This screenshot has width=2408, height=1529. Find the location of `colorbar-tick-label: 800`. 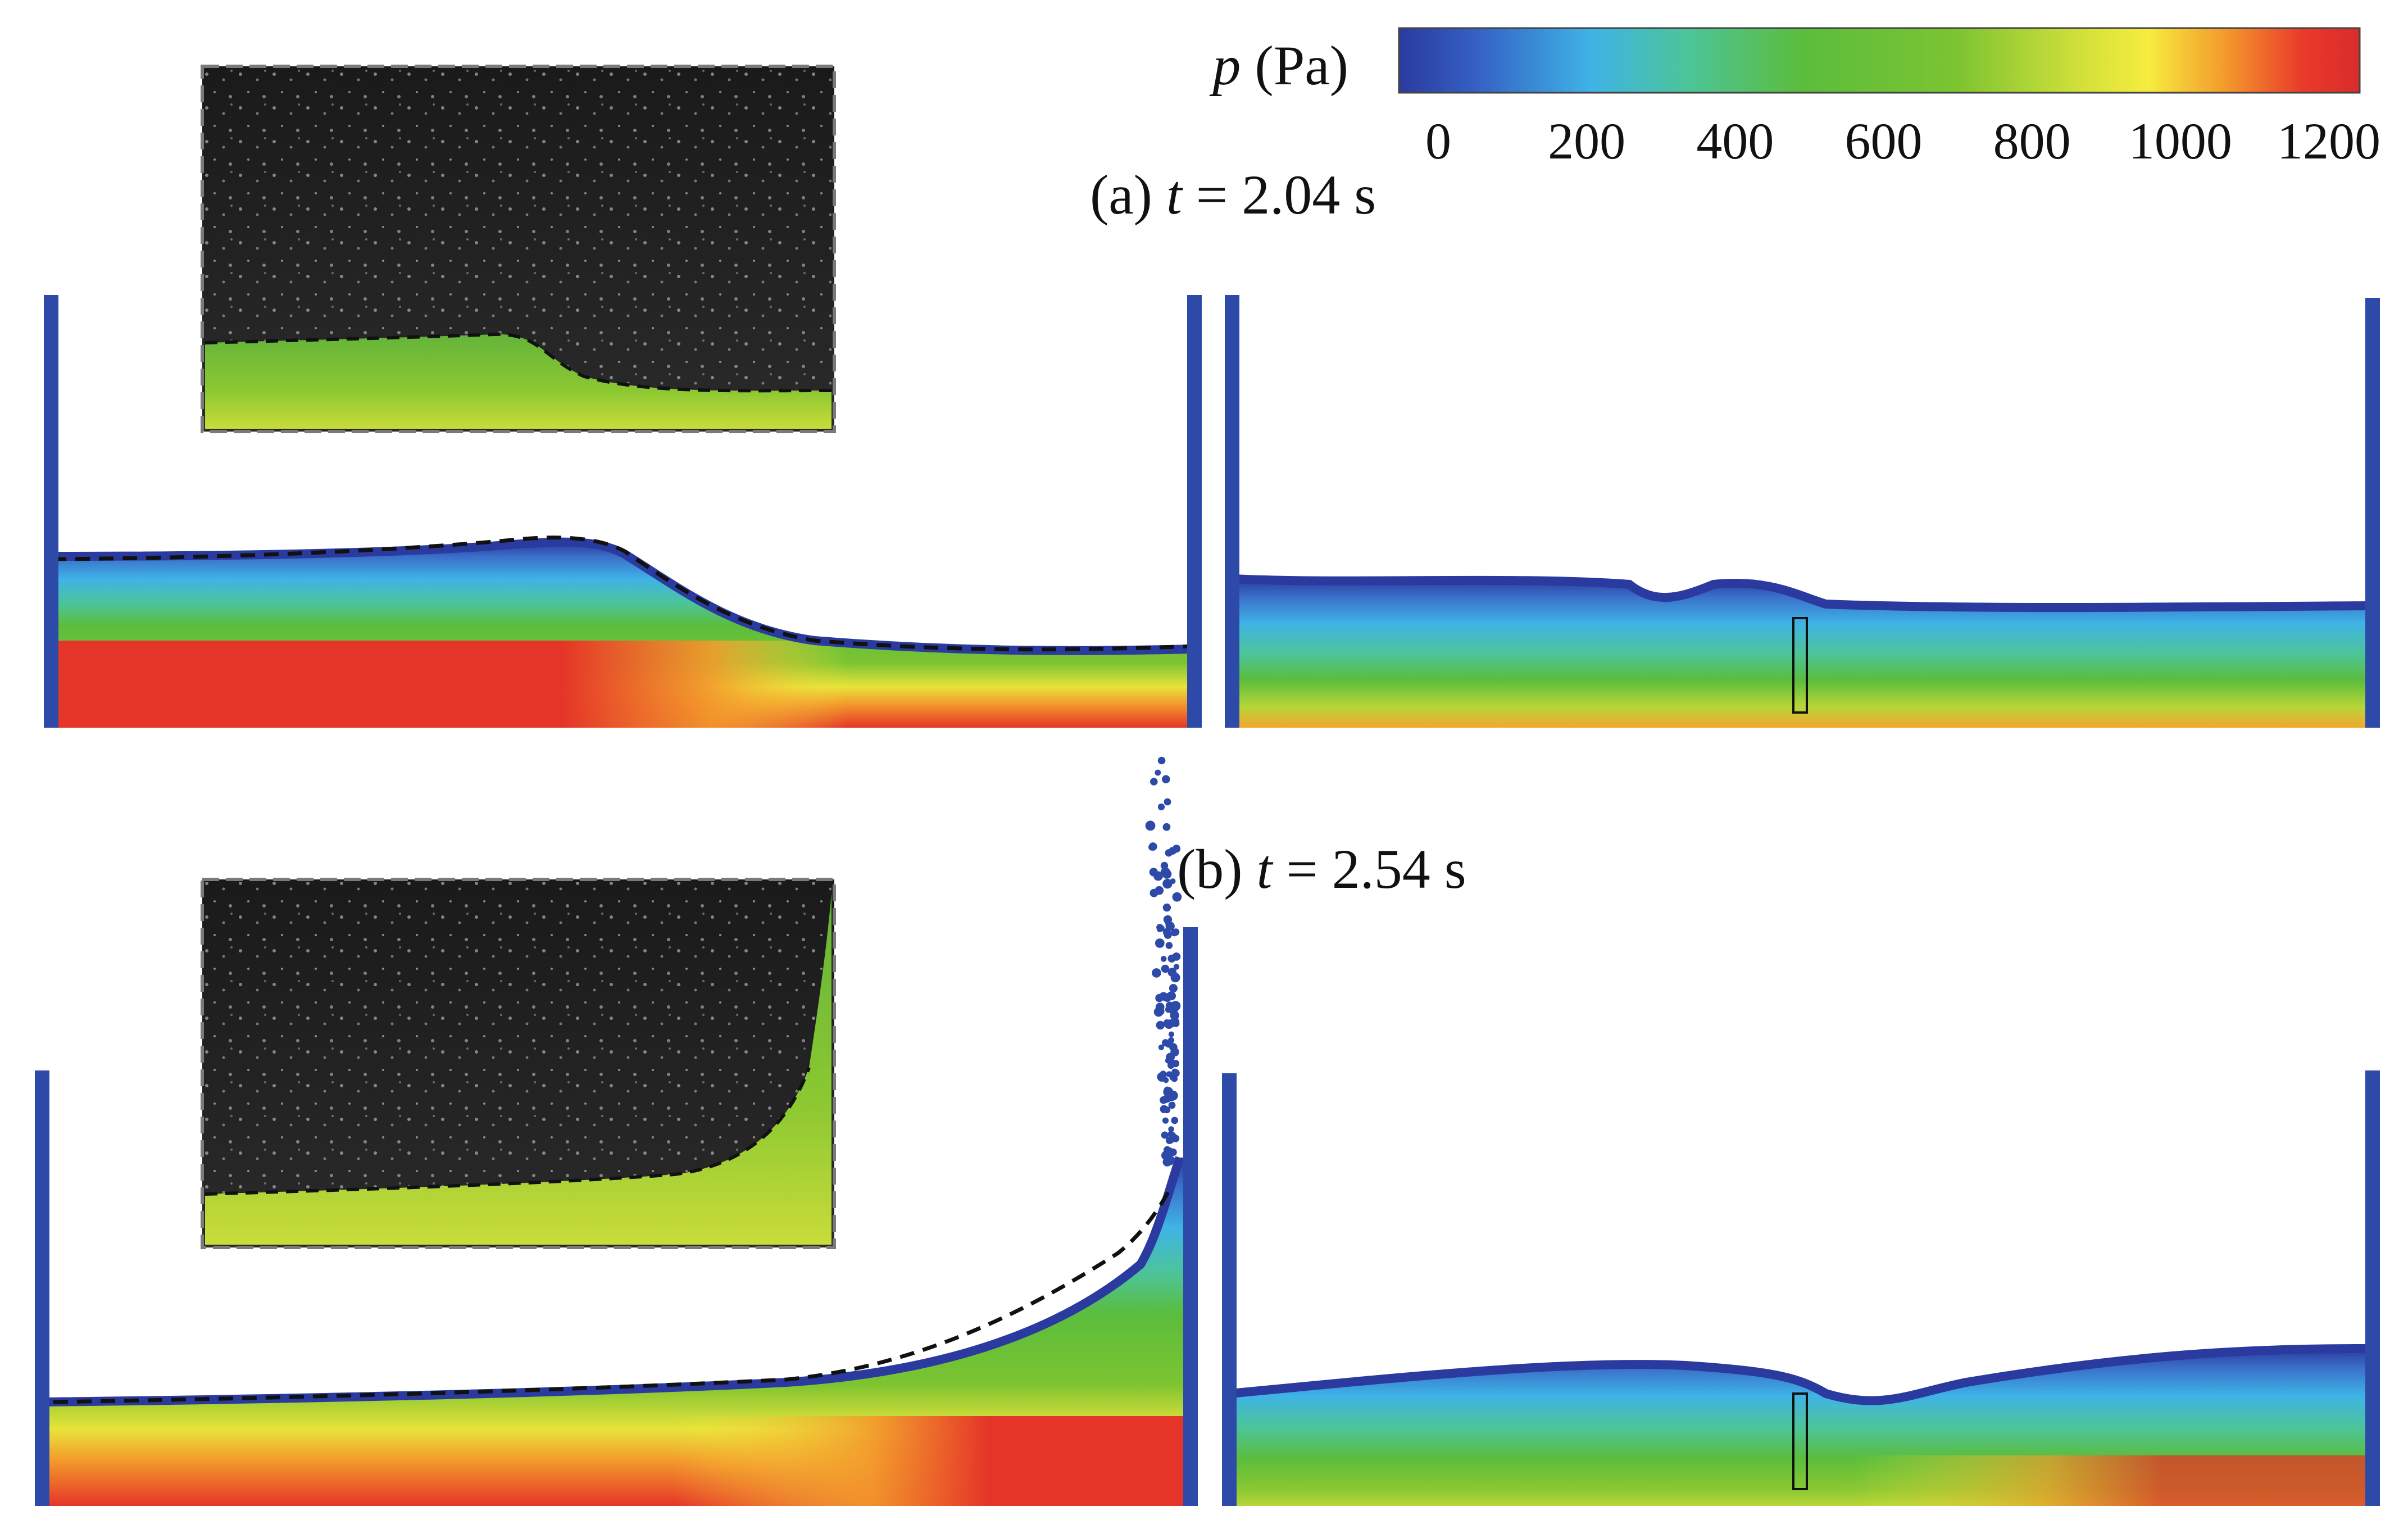

colorbar-tick-label: 800 is located at coordinates (2032, 141).